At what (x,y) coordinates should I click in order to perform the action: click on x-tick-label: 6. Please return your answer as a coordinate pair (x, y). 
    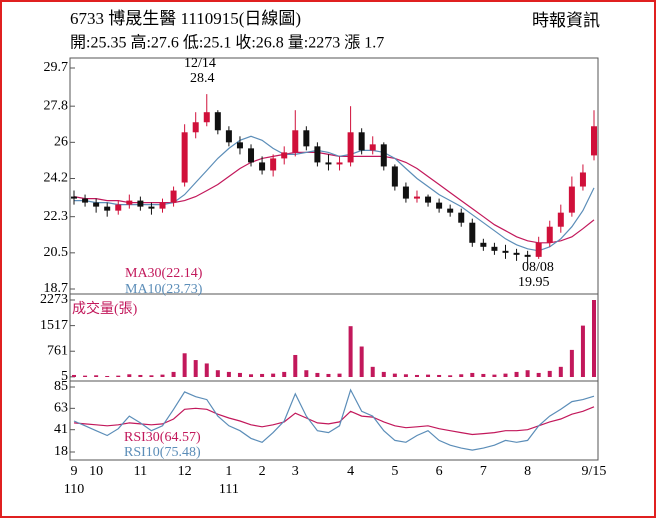
    Looking at the image, I should click on (439, 471).